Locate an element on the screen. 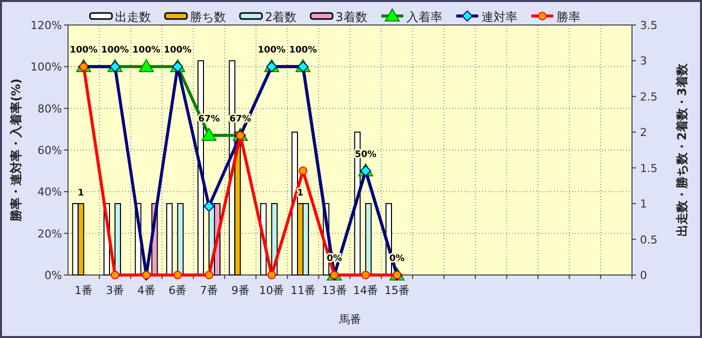  y-tick-label: 120% is located at coordinates (46, 25).